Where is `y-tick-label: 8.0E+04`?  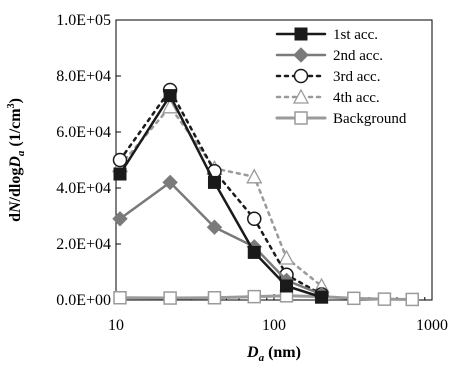
y-tick-label: 8.0E+04 is located at coordinates (83, 76).